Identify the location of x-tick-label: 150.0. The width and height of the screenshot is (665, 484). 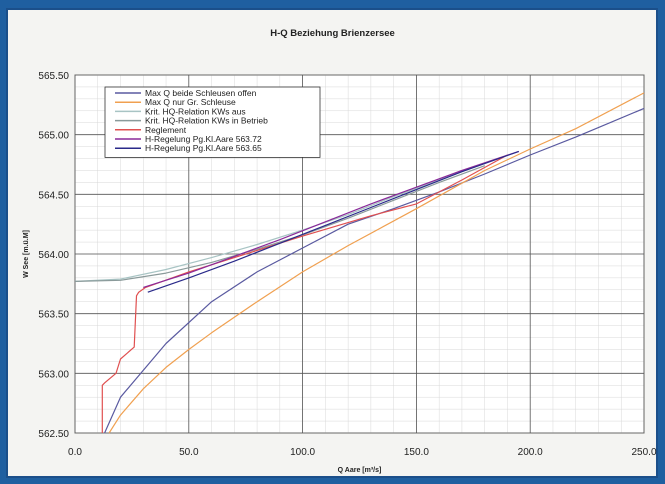
(416, 452).